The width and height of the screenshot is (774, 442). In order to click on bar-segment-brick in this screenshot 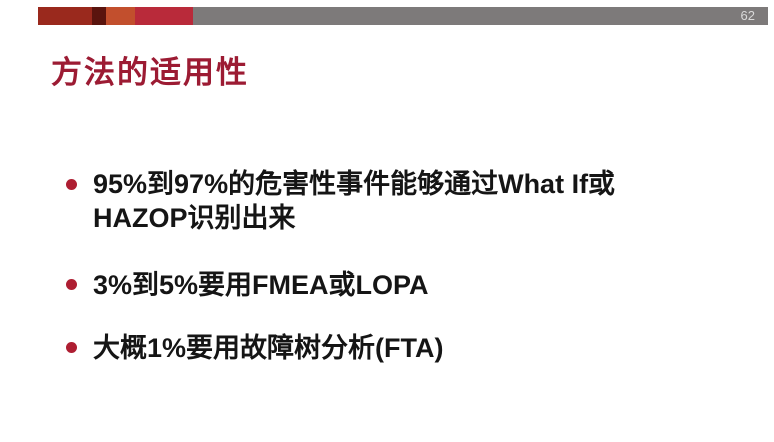, I will do `click(65, 16)`.